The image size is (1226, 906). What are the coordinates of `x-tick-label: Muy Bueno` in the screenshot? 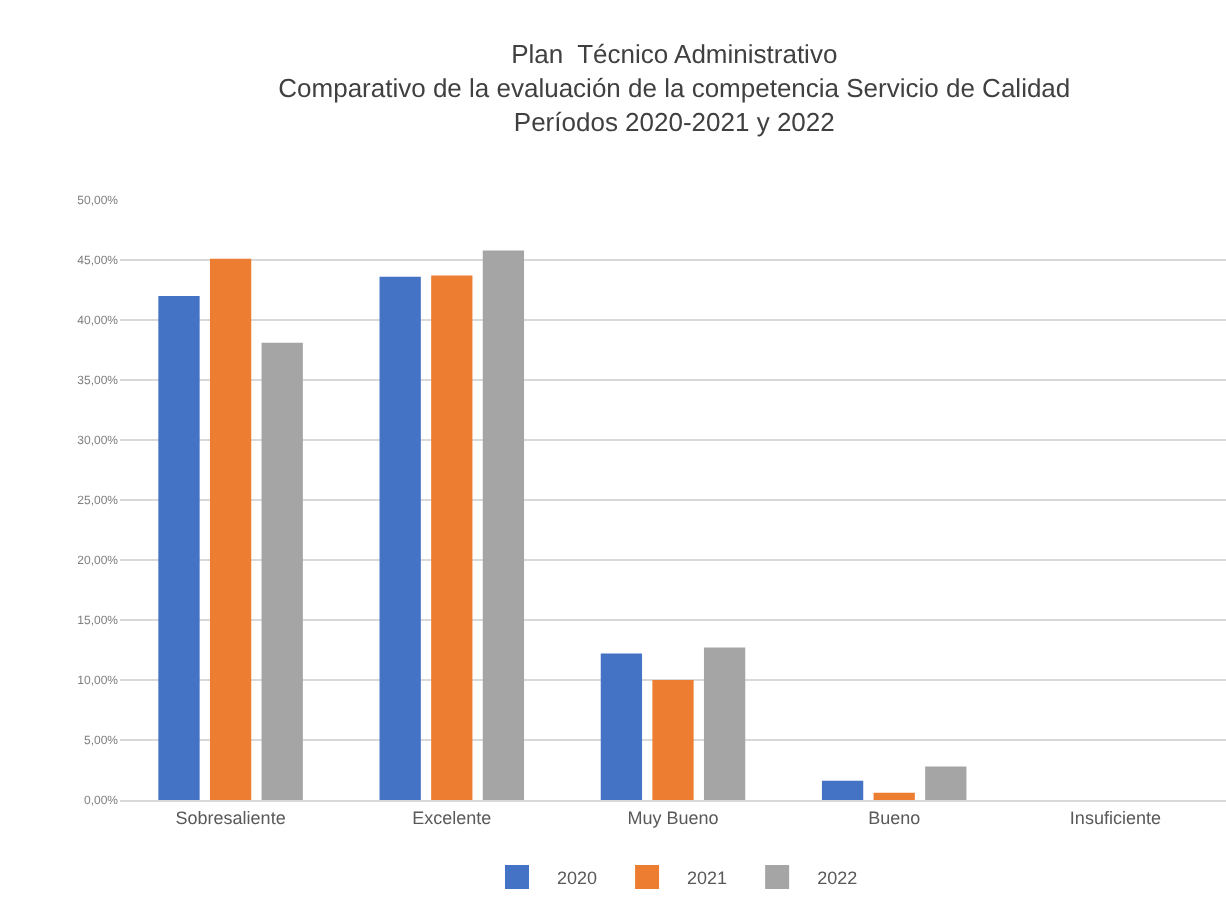 It's located at (673, 817).